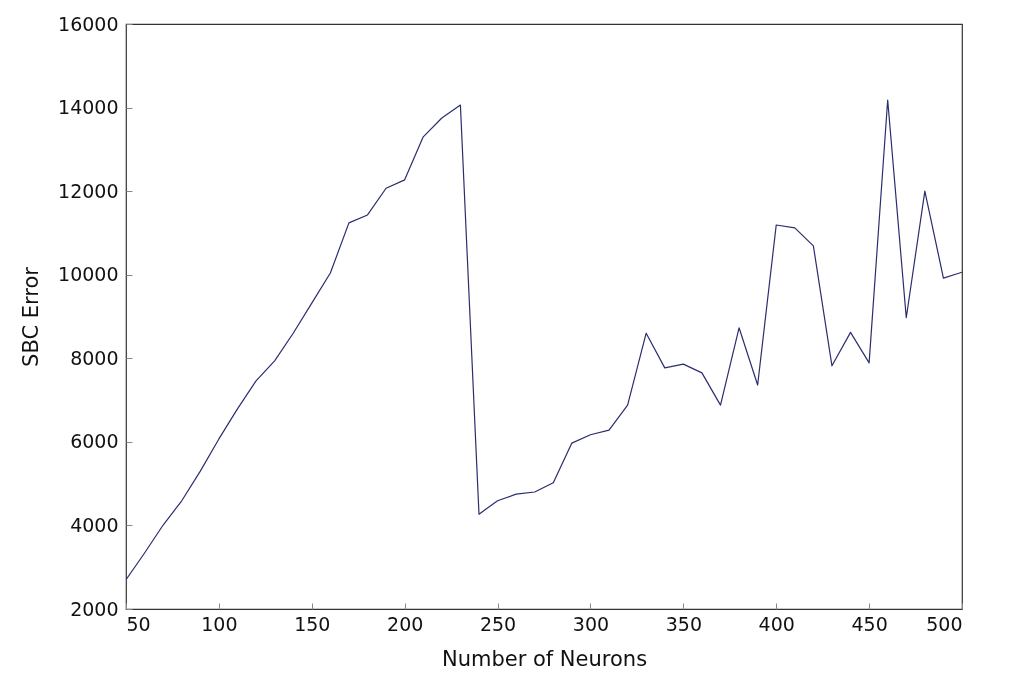 The image size is (1032, 687). Describe the element at coordinates (591, 623) in the screenshot. I see `x-tick-label: 300` at that location.